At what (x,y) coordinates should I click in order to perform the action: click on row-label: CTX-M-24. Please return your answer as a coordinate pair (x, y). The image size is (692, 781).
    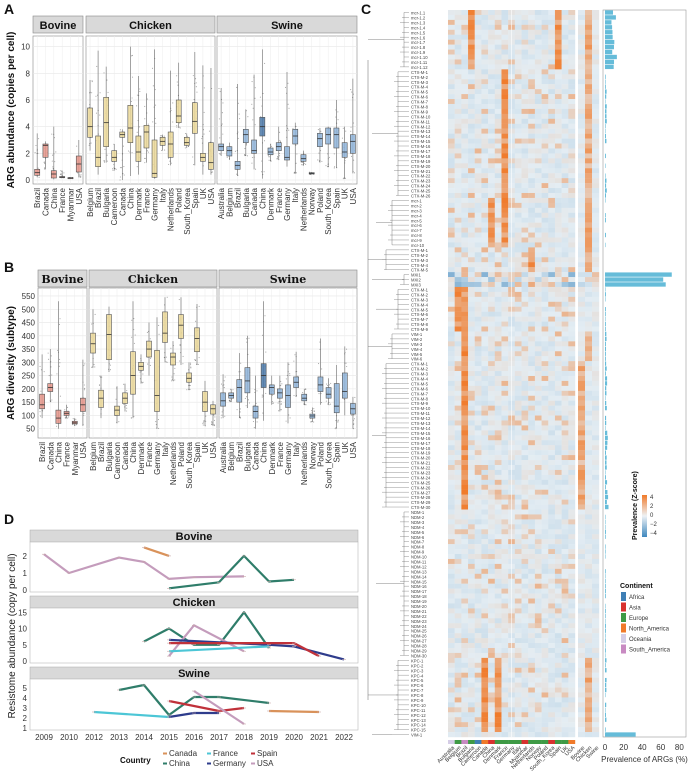
    Looking at the image, I should click on (421, 186).